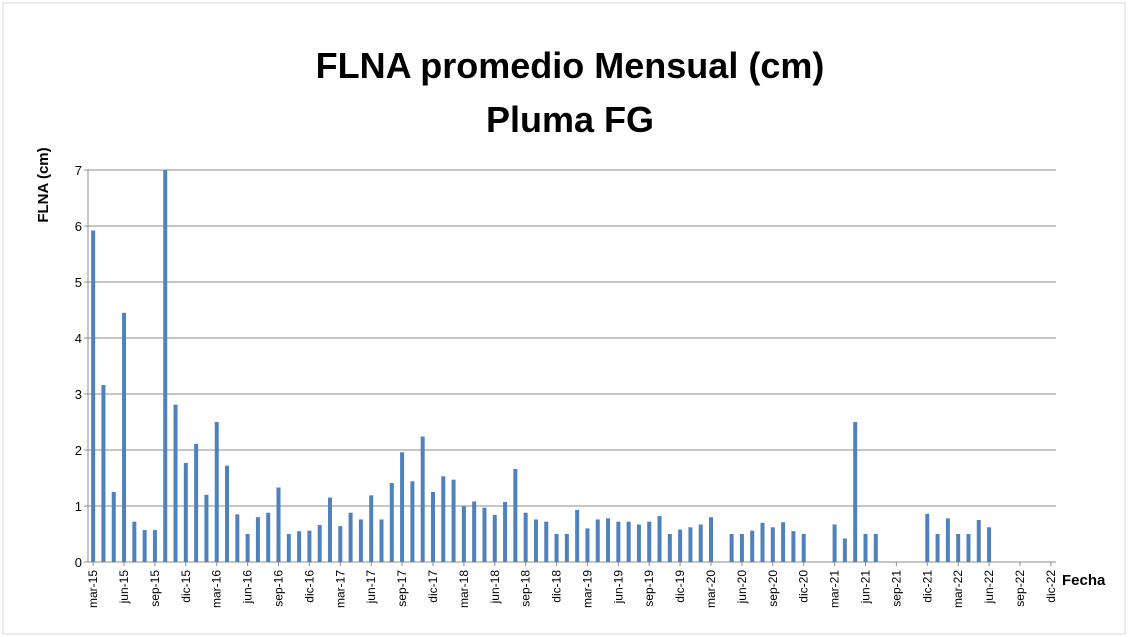  What do you see at coordinates (155, 588) in the screenshot?
I see `x-tick-label: sep-15` at bounding box center [155, 588].